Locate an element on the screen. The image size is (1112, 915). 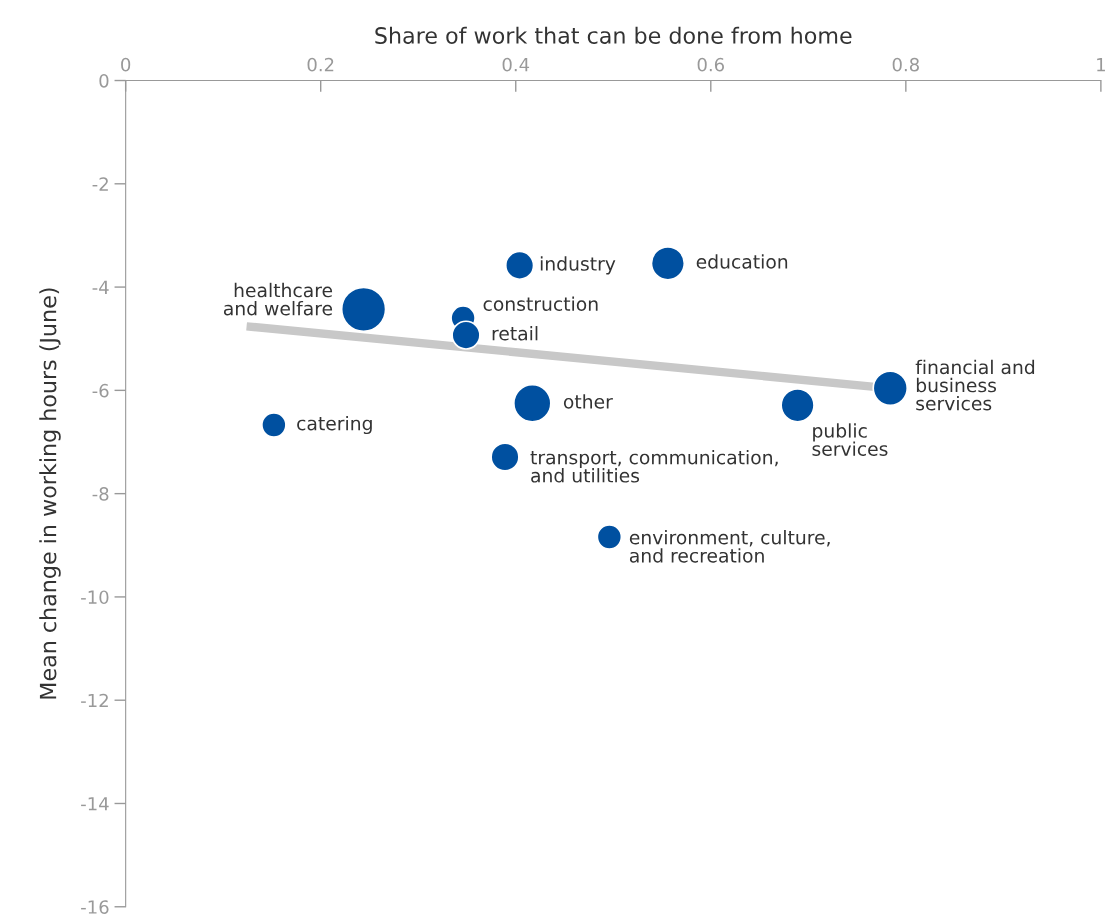
annotation: healthcare and welfare is located at coordinates (278, 299).